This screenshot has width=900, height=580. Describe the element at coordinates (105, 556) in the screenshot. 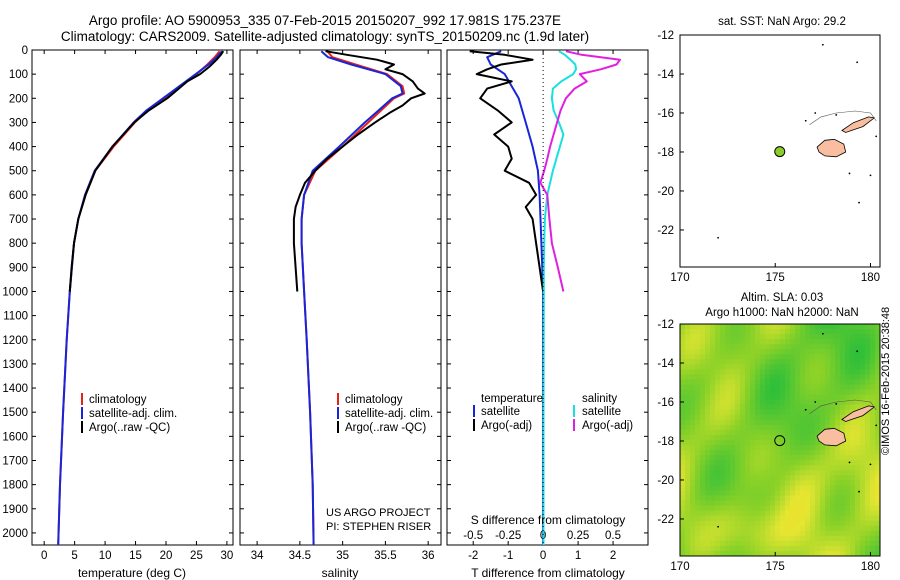

I see `temperature-x-tick-label: 10` at that location.